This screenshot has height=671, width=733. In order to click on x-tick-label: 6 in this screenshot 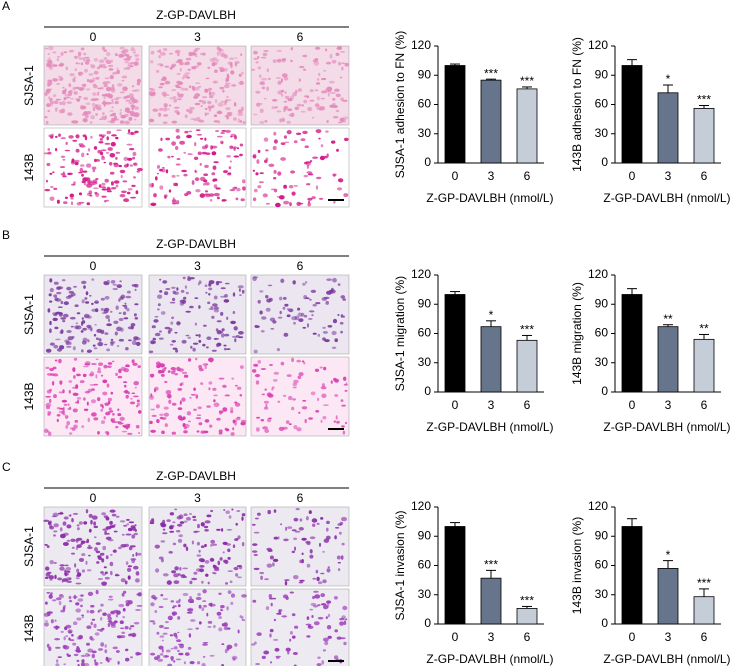, I will do `click(704, 176)`.